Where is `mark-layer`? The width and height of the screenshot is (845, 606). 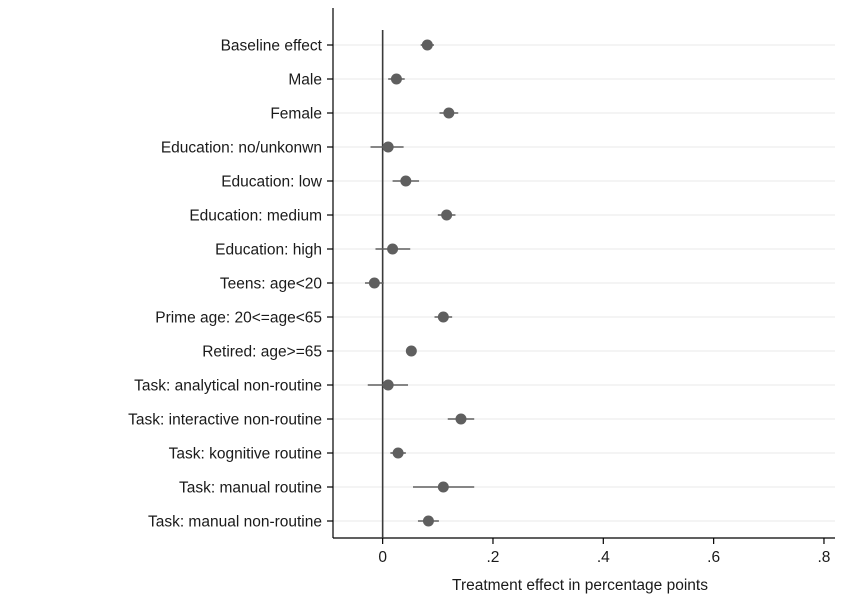 mark-layer is located at coordinates (419, 283).